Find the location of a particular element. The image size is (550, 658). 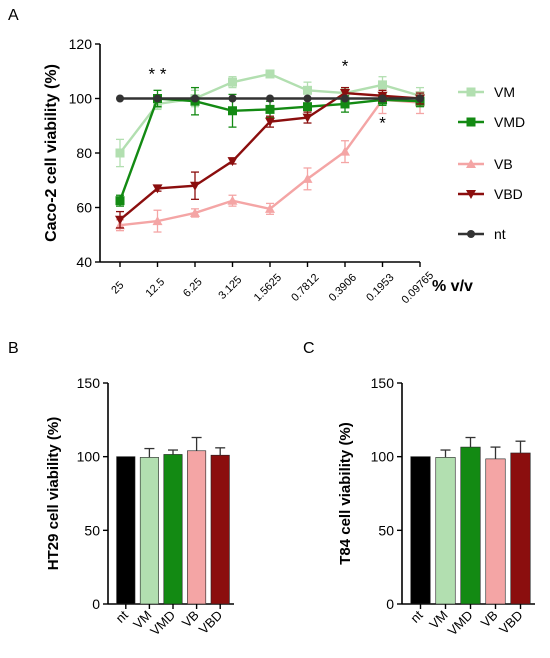

y-tick-label: 150 is located at coordinates (89, 383).